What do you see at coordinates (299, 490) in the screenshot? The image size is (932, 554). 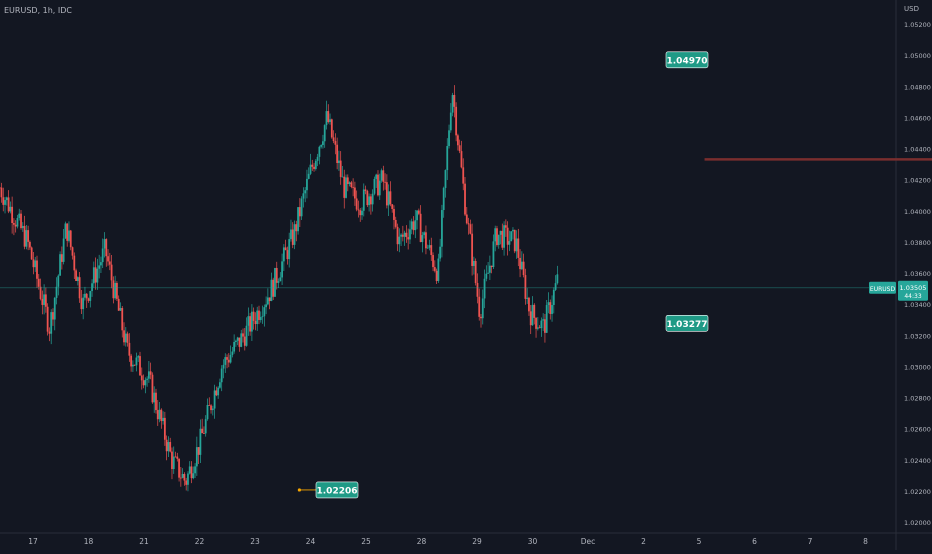 I see `level-anchor-point` at bounding box center [299, 490].